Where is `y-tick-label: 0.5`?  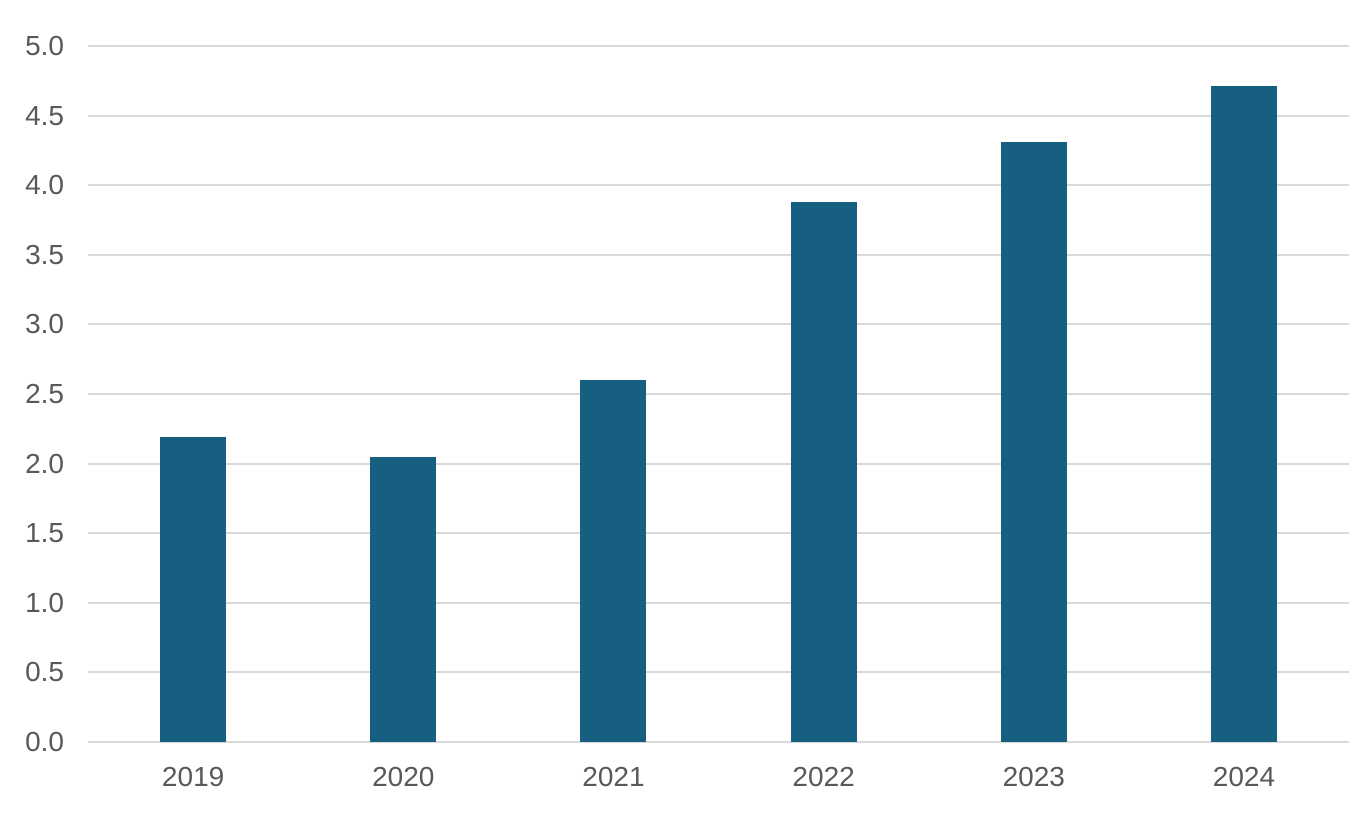 y-tick-label: 0.5 is located at coordinates (44, 672).